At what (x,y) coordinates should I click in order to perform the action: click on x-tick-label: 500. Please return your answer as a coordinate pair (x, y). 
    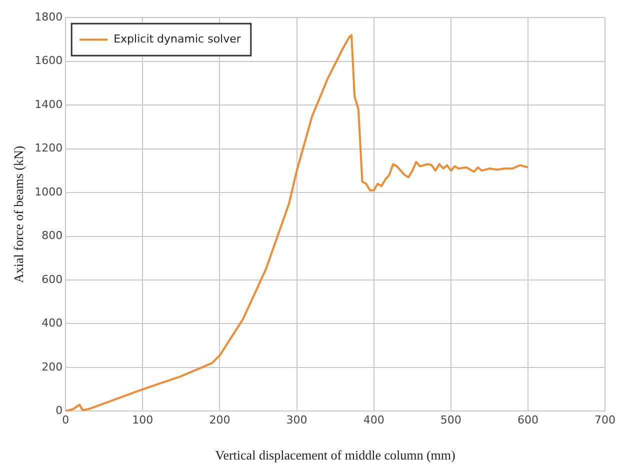
    Looking at the image, I should click on (451, 420).